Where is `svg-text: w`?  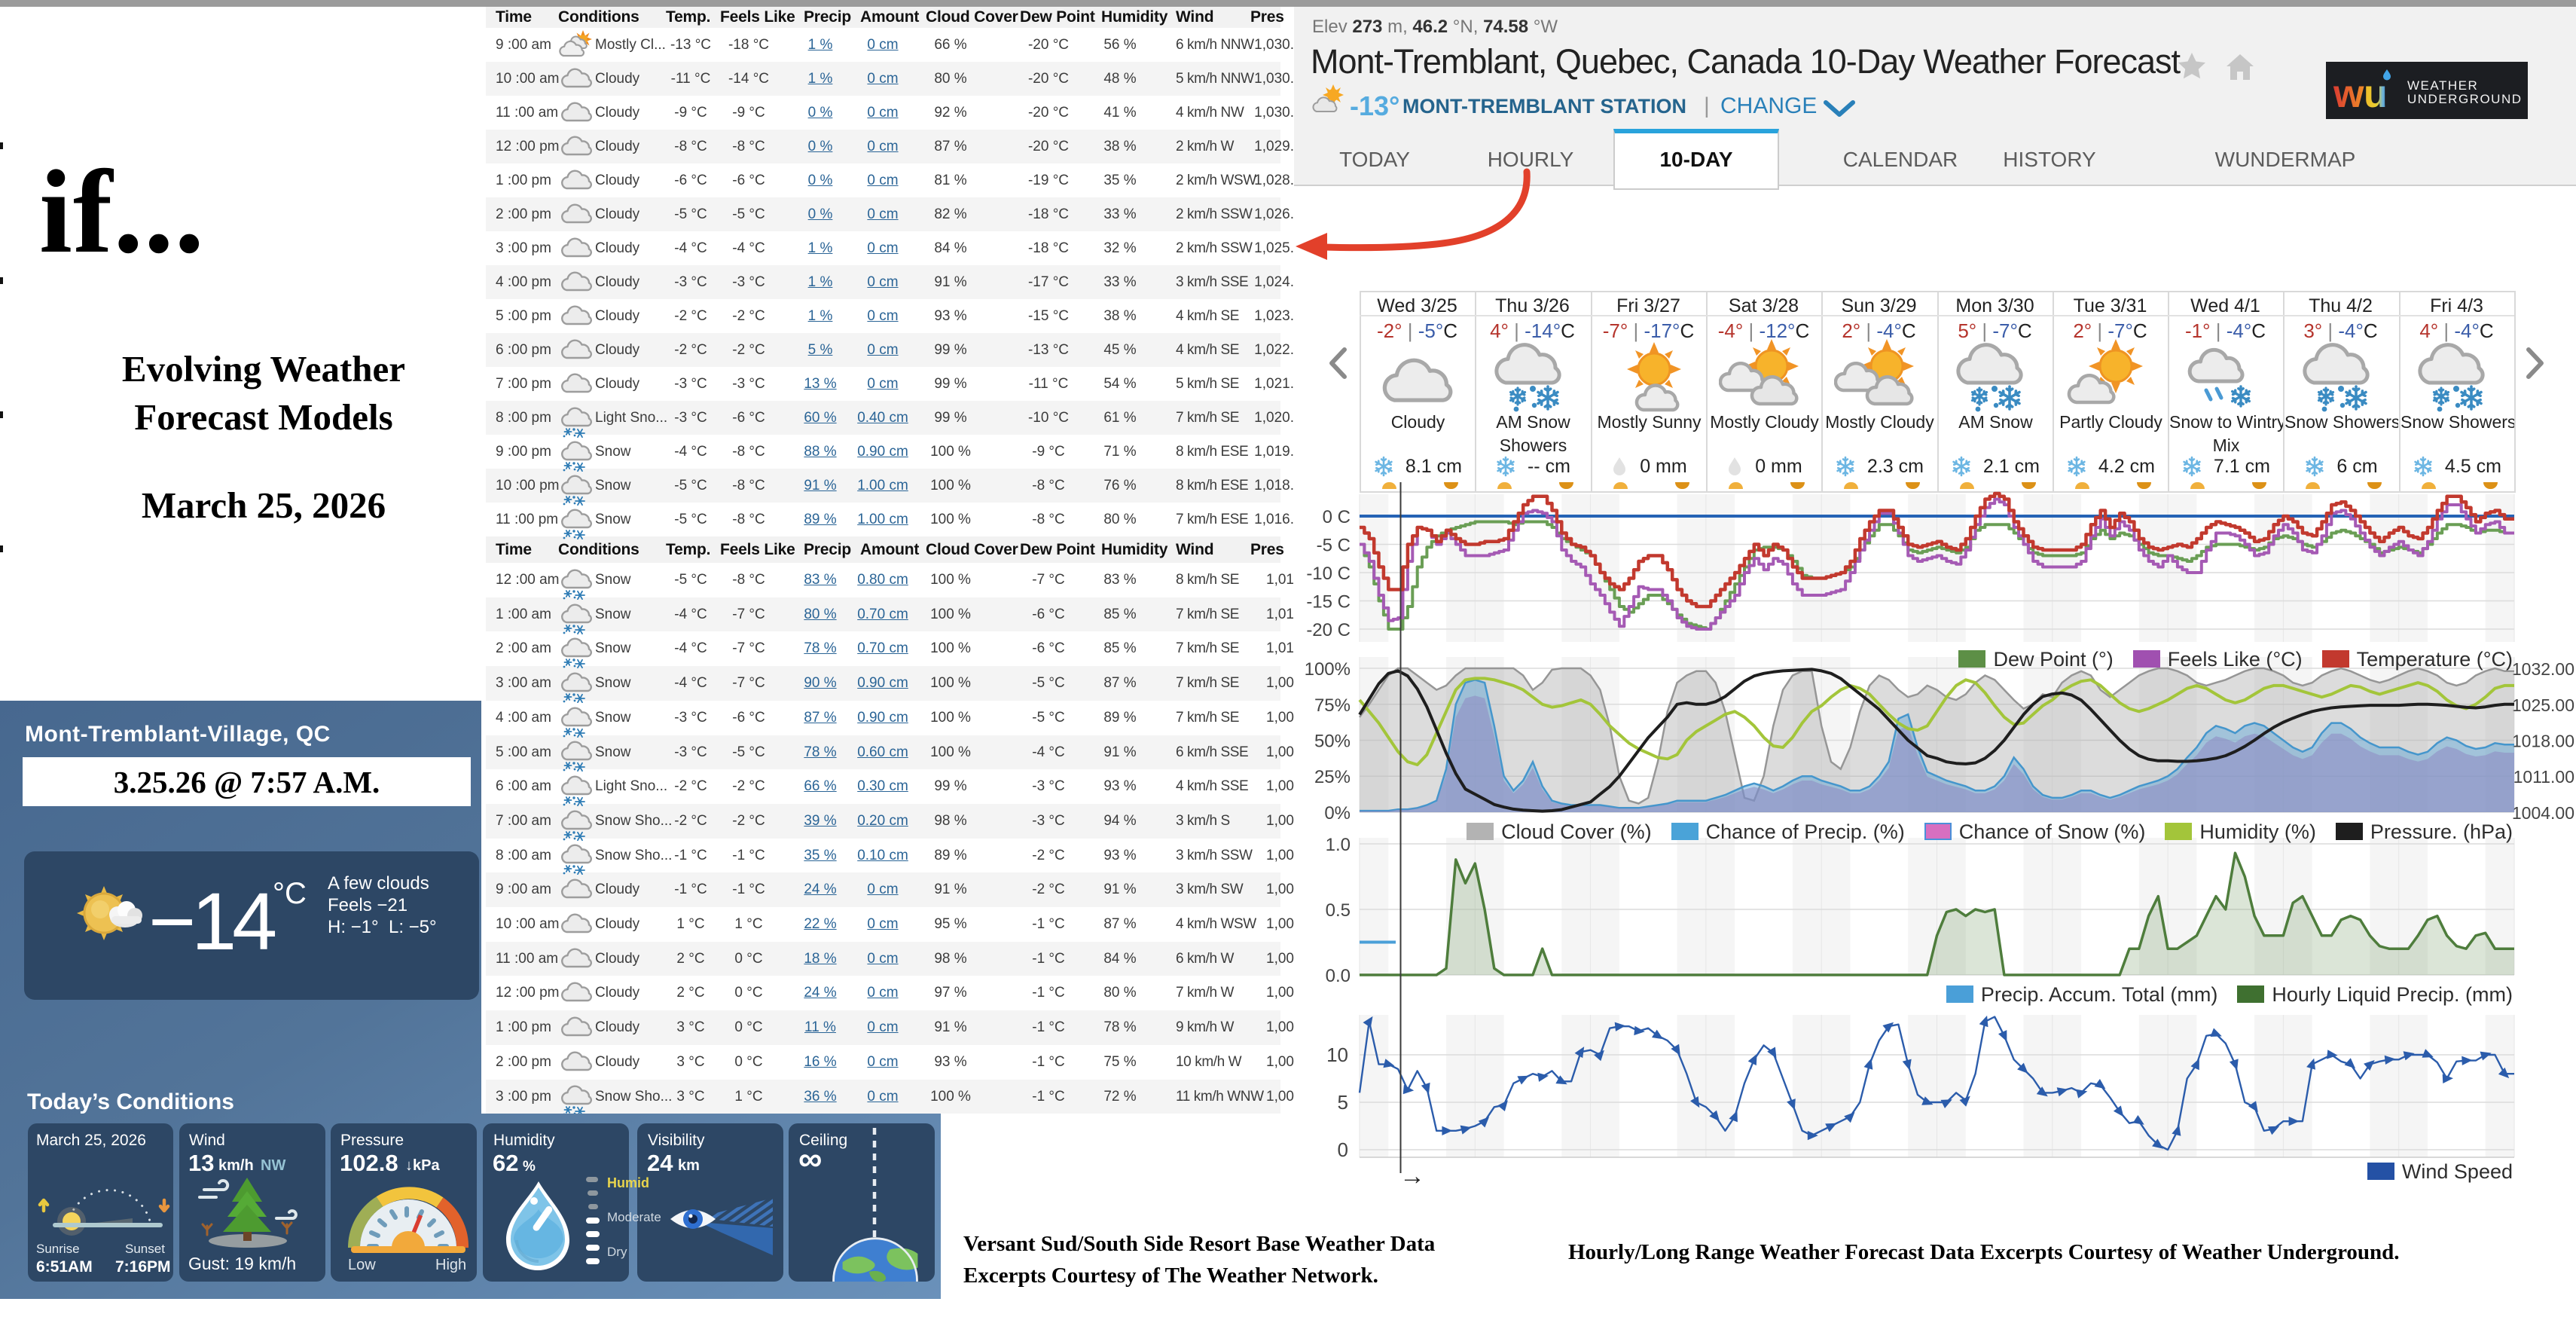
svg-text: w is located at coordinates (2349, 94).